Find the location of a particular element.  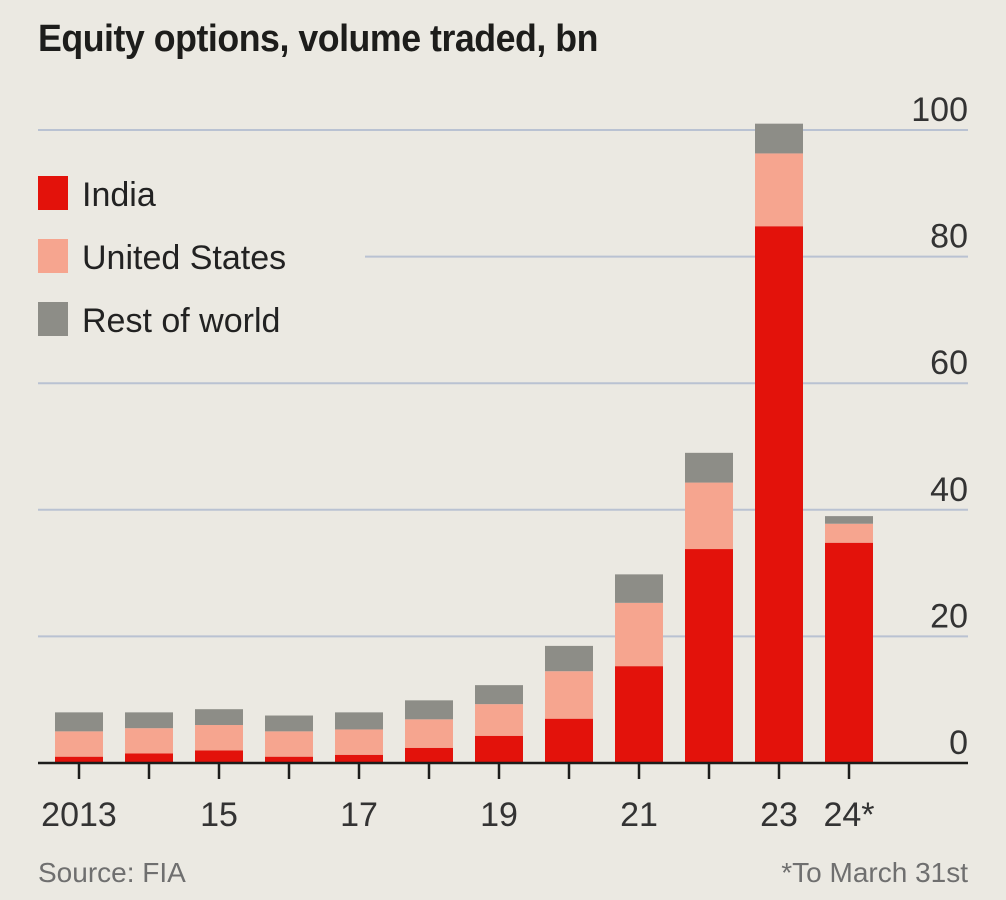

bar-india-2024 is located at coordinates (849, 652).